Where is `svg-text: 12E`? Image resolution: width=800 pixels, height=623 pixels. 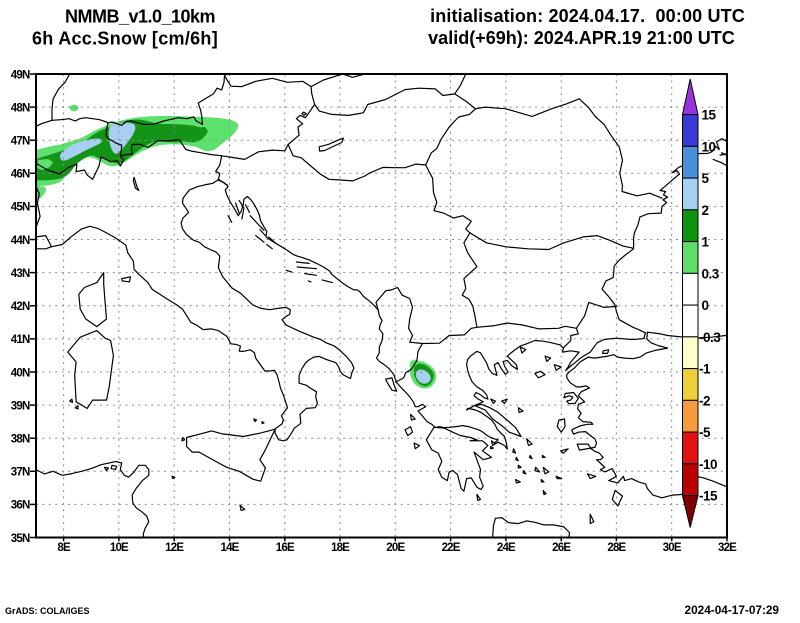
svg-text: 12E is located at coordinates (174, 548).